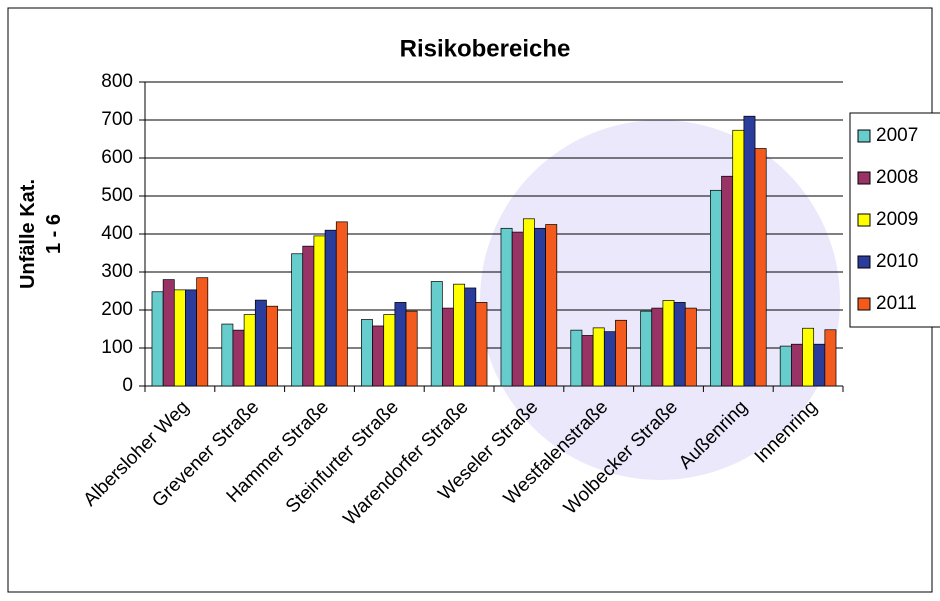 Image resolution: width=940 pixels, height=601 pixels. Describe the element at coordinates (127, 385) in the screenshot. I see `y-tick-label: 0` at that location.